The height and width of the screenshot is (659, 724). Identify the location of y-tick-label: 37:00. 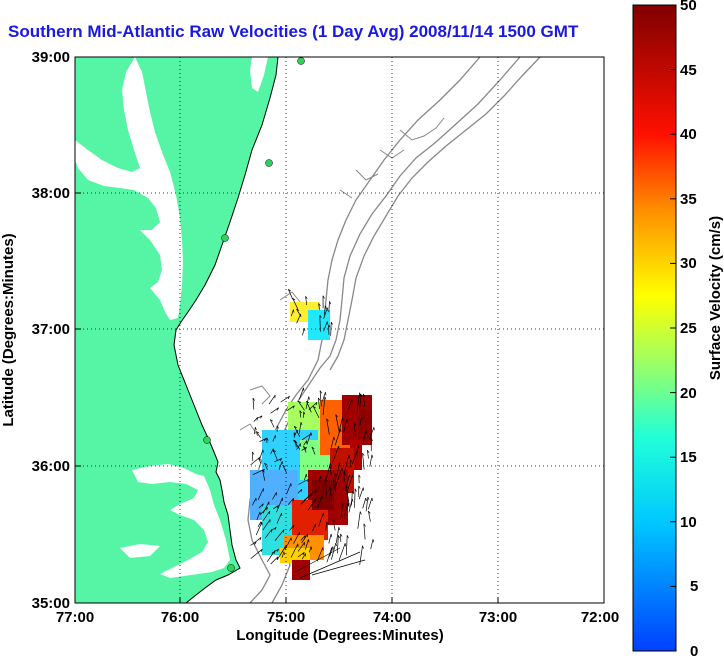
(51, 329).